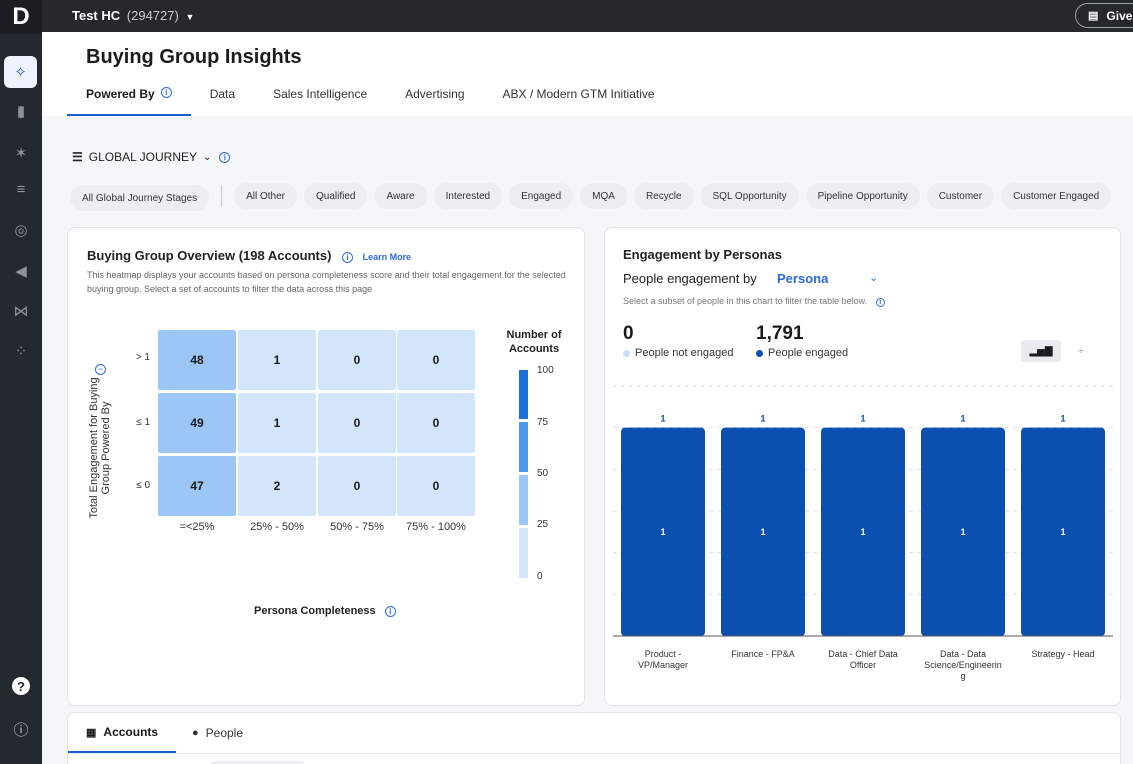 The height and width of the screenshot is (764, 1133). What do you see at coordinates (265, 196) in the screenshot?
I see `chip-stage: All Other` at bounding box center [265, 196].